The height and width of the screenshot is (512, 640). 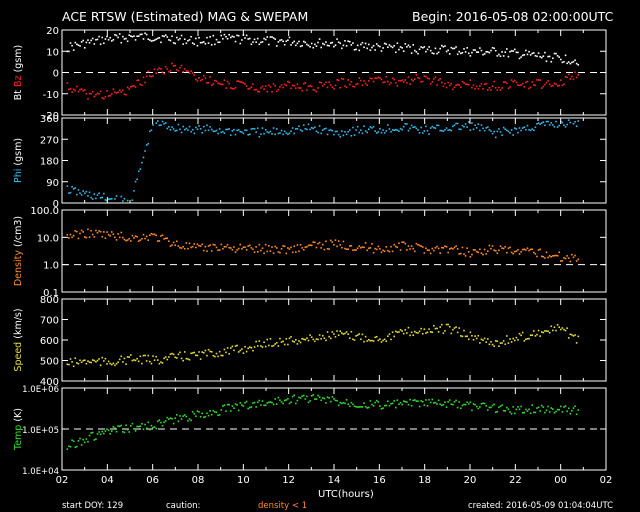 What do you see at coordinates (185, 16) in the screenshot?
I see `plot-title: ACE RTSW (Estimated) MAG & SWEPAM` at bounding box center [185, 16].